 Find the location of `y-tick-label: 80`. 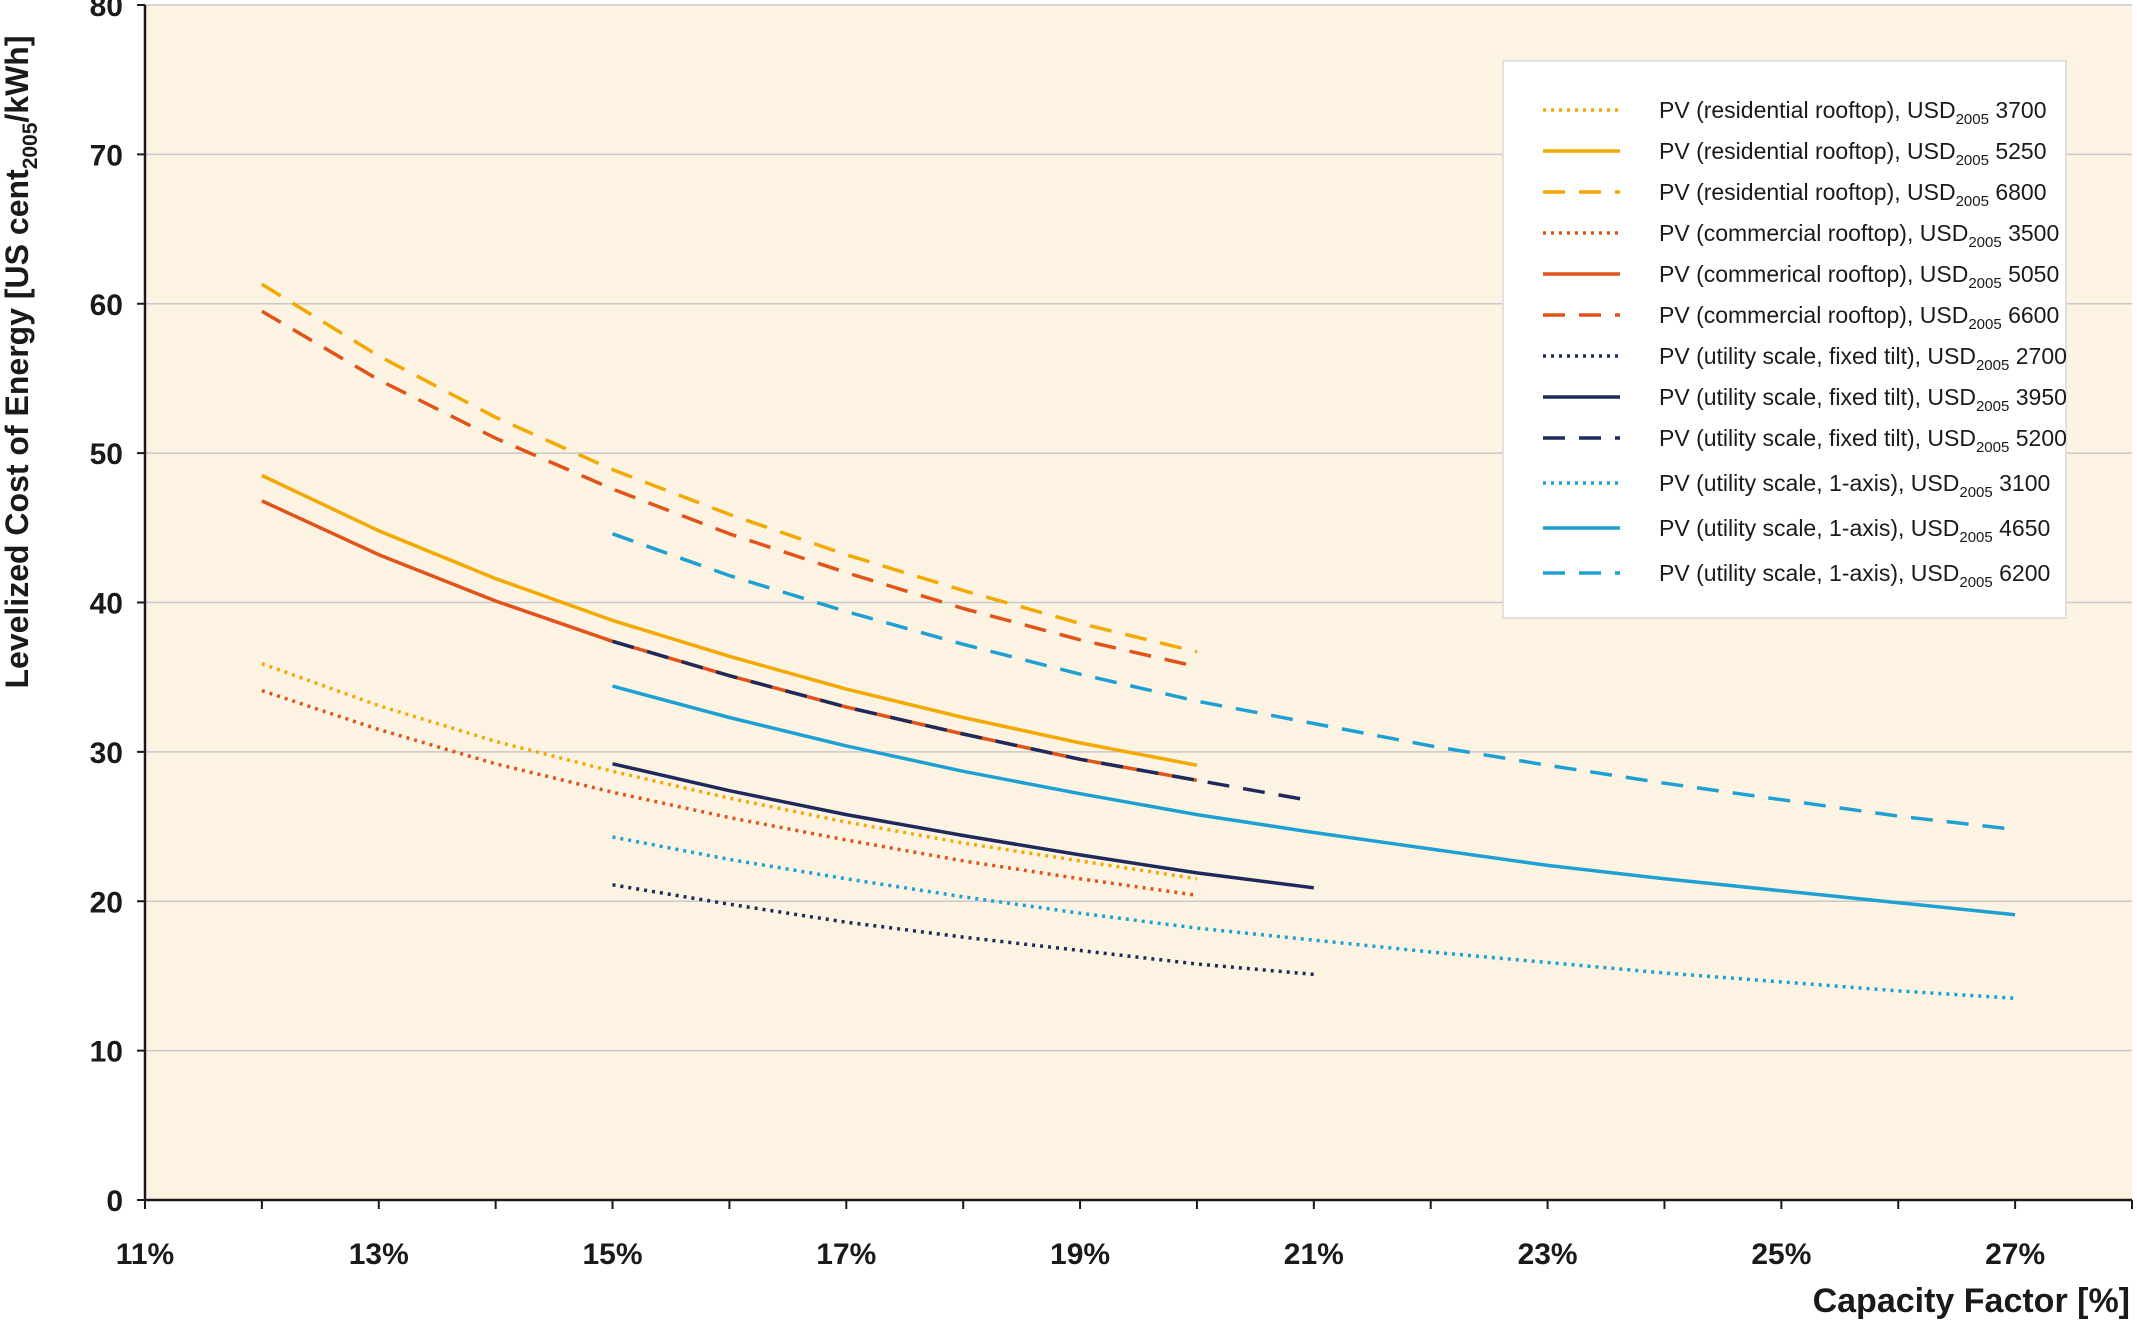

y-tick-label: 80 is located at coordinates (106, 11).